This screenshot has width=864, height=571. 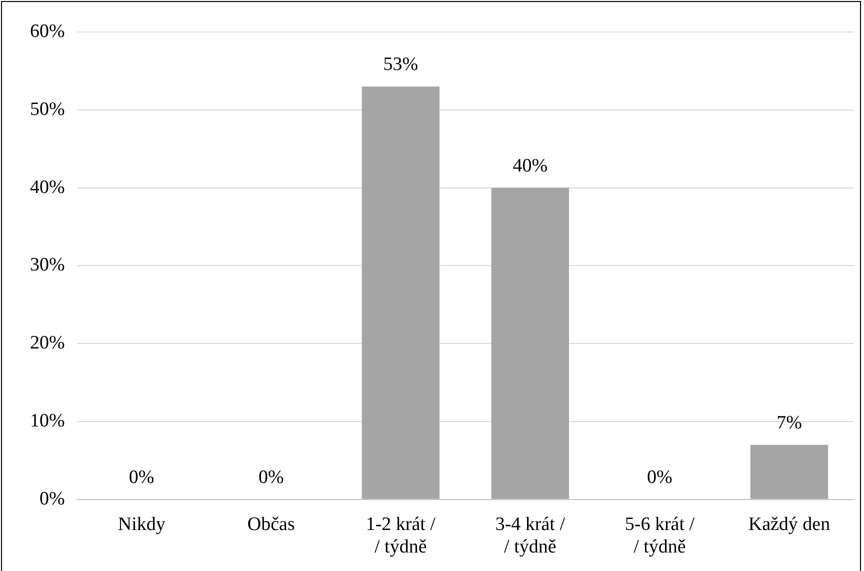 I want to click on x-tick-label: 1-2 krát / / týdně, so click(x=401, y=536).